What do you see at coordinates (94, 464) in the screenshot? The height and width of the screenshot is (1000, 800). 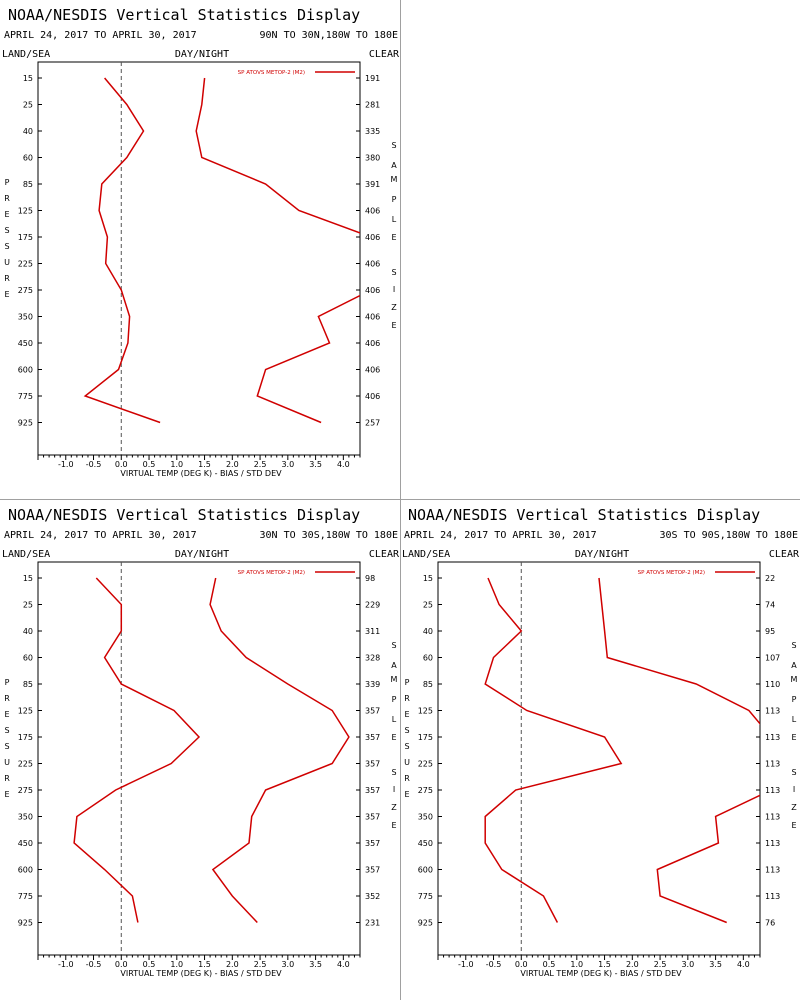 I see `x-tick-label: -0.5` at bounding box center [94, 464].